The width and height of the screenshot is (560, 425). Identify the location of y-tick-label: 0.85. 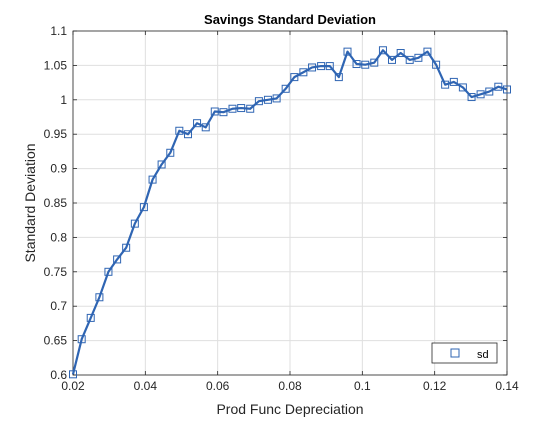
(56, 203).